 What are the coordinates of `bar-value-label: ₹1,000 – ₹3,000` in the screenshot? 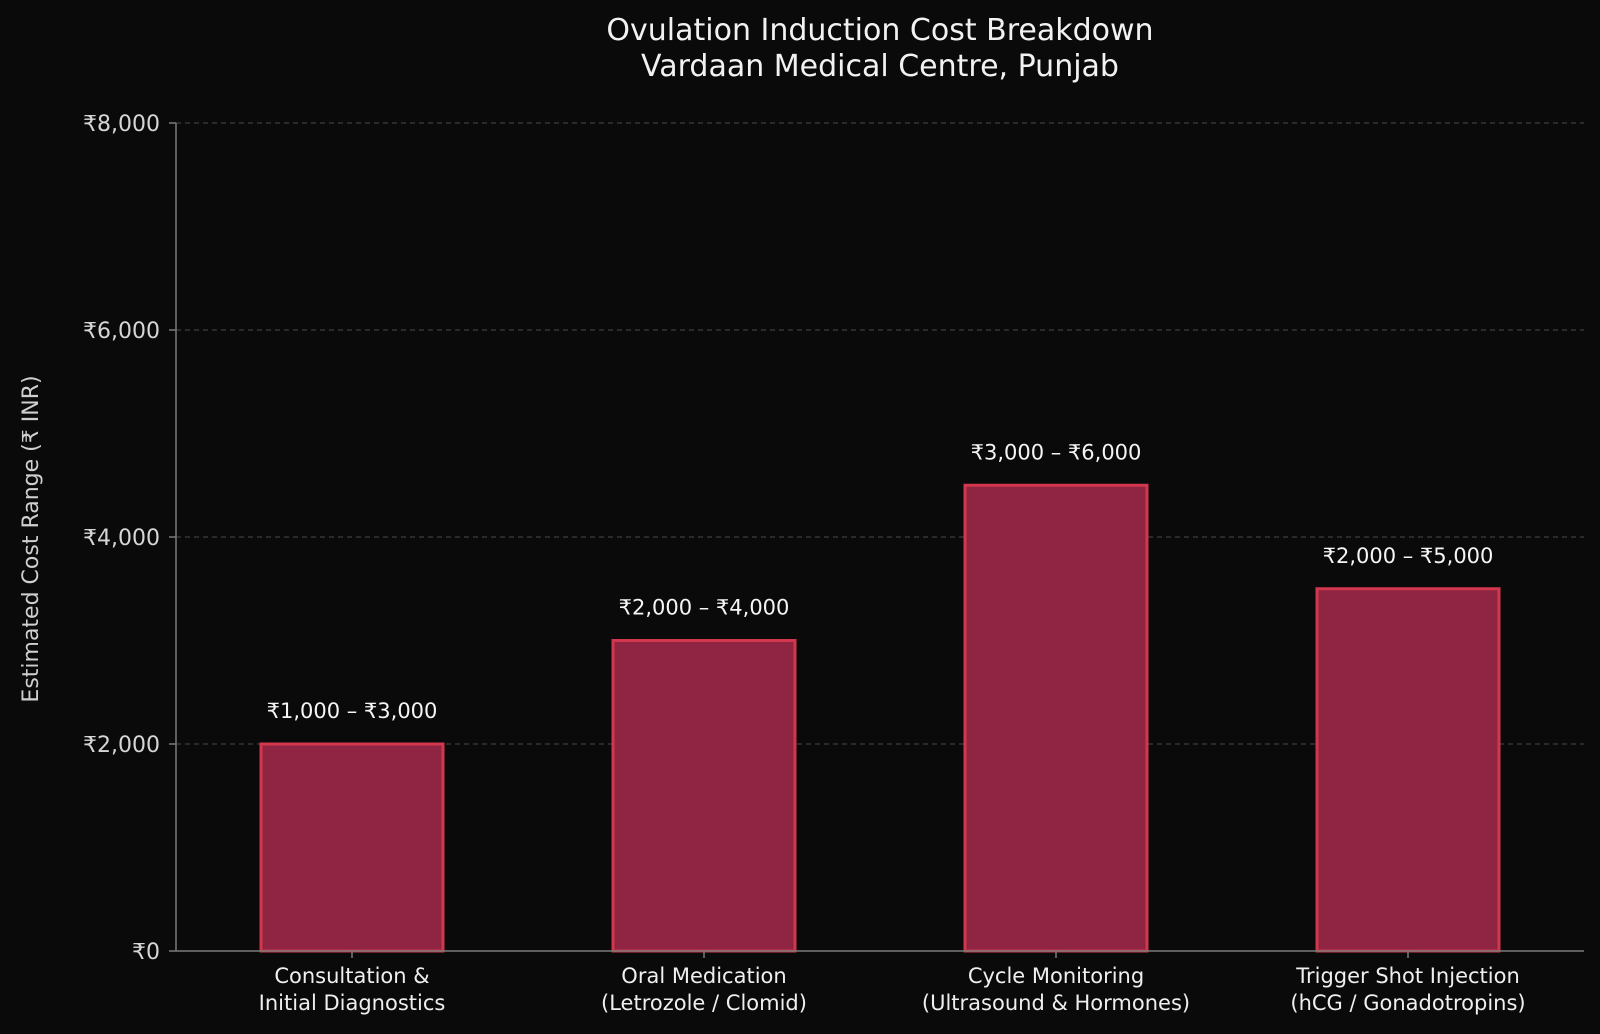 It's located at (352, 711).